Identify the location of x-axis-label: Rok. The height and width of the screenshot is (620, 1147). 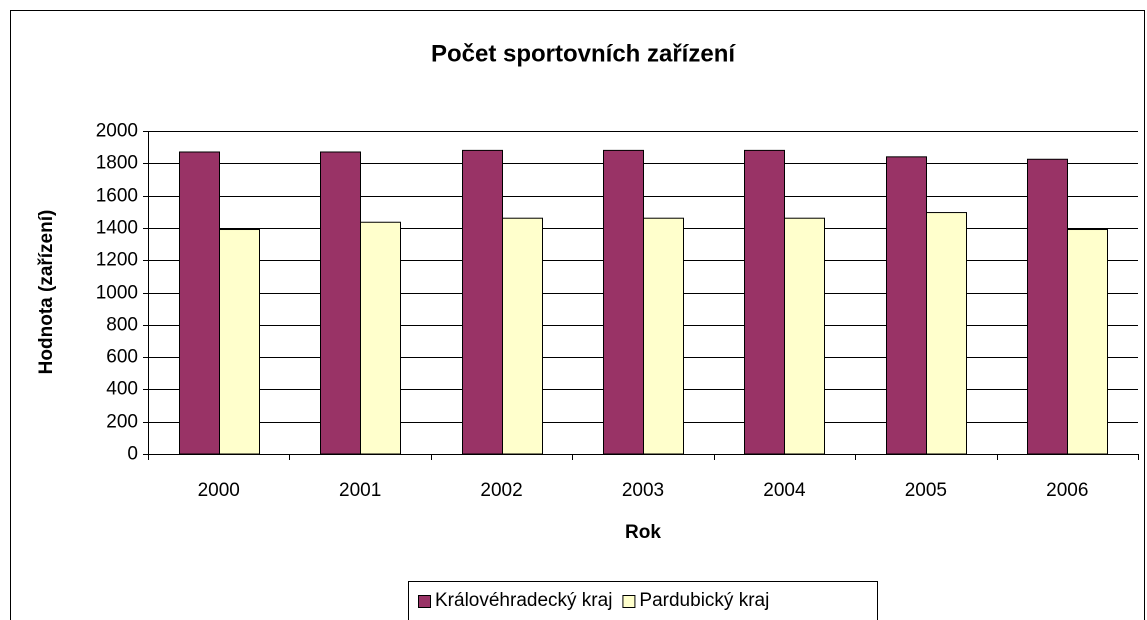
(643, 532).